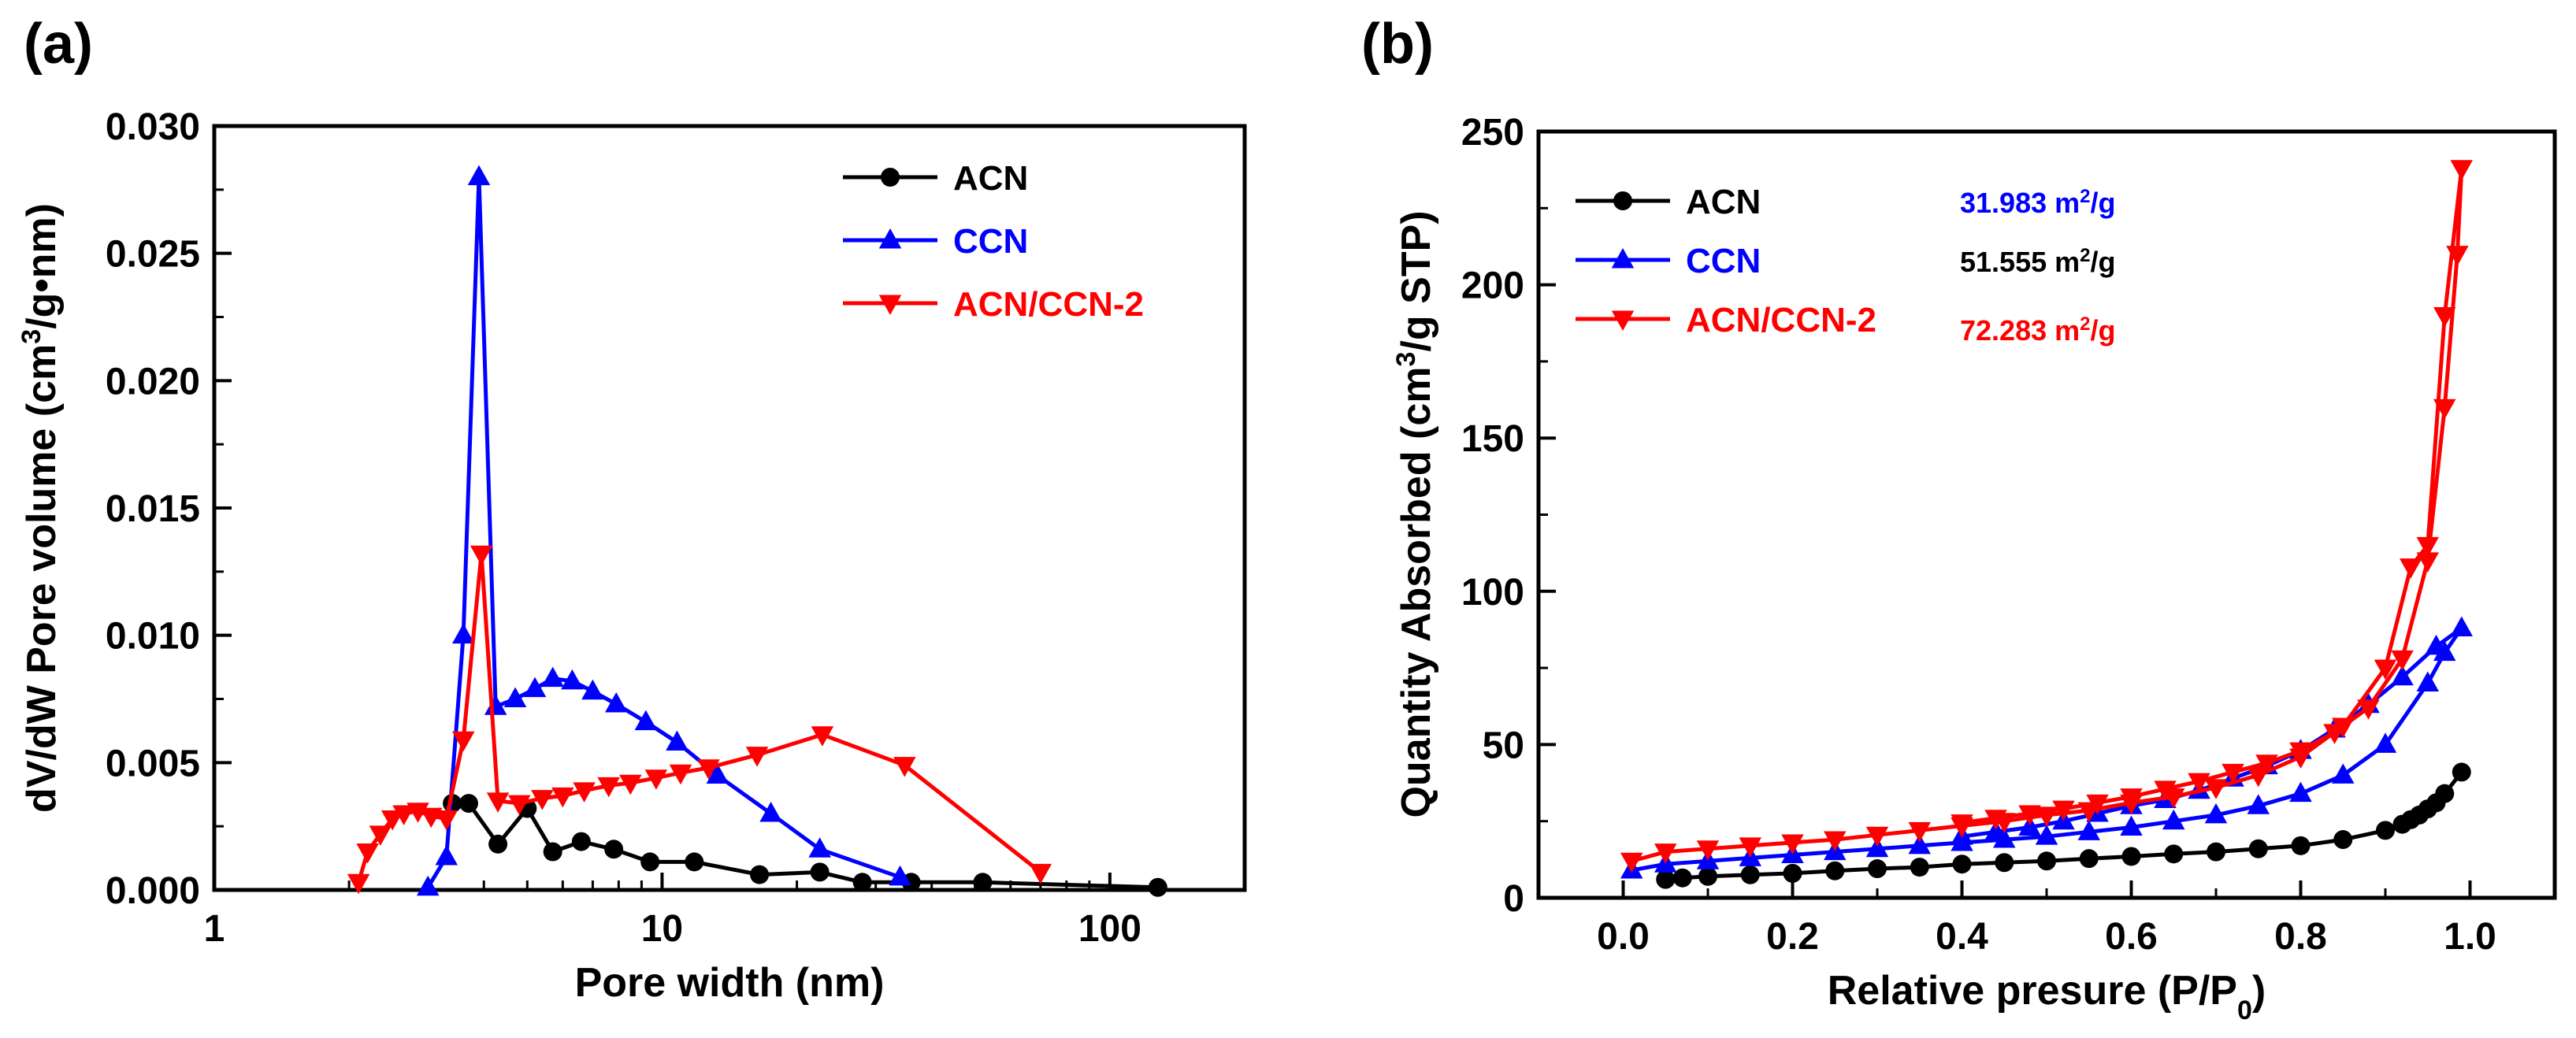 This screenshot has height=1038, width=2576. What do you see at coordinates (2037, 266) in the screenshot?
I see `chart-b-surface-areas: 31.983 m2/g 51.555 m2/g 72.283 m2/g` at bounding box center [2037, 266].